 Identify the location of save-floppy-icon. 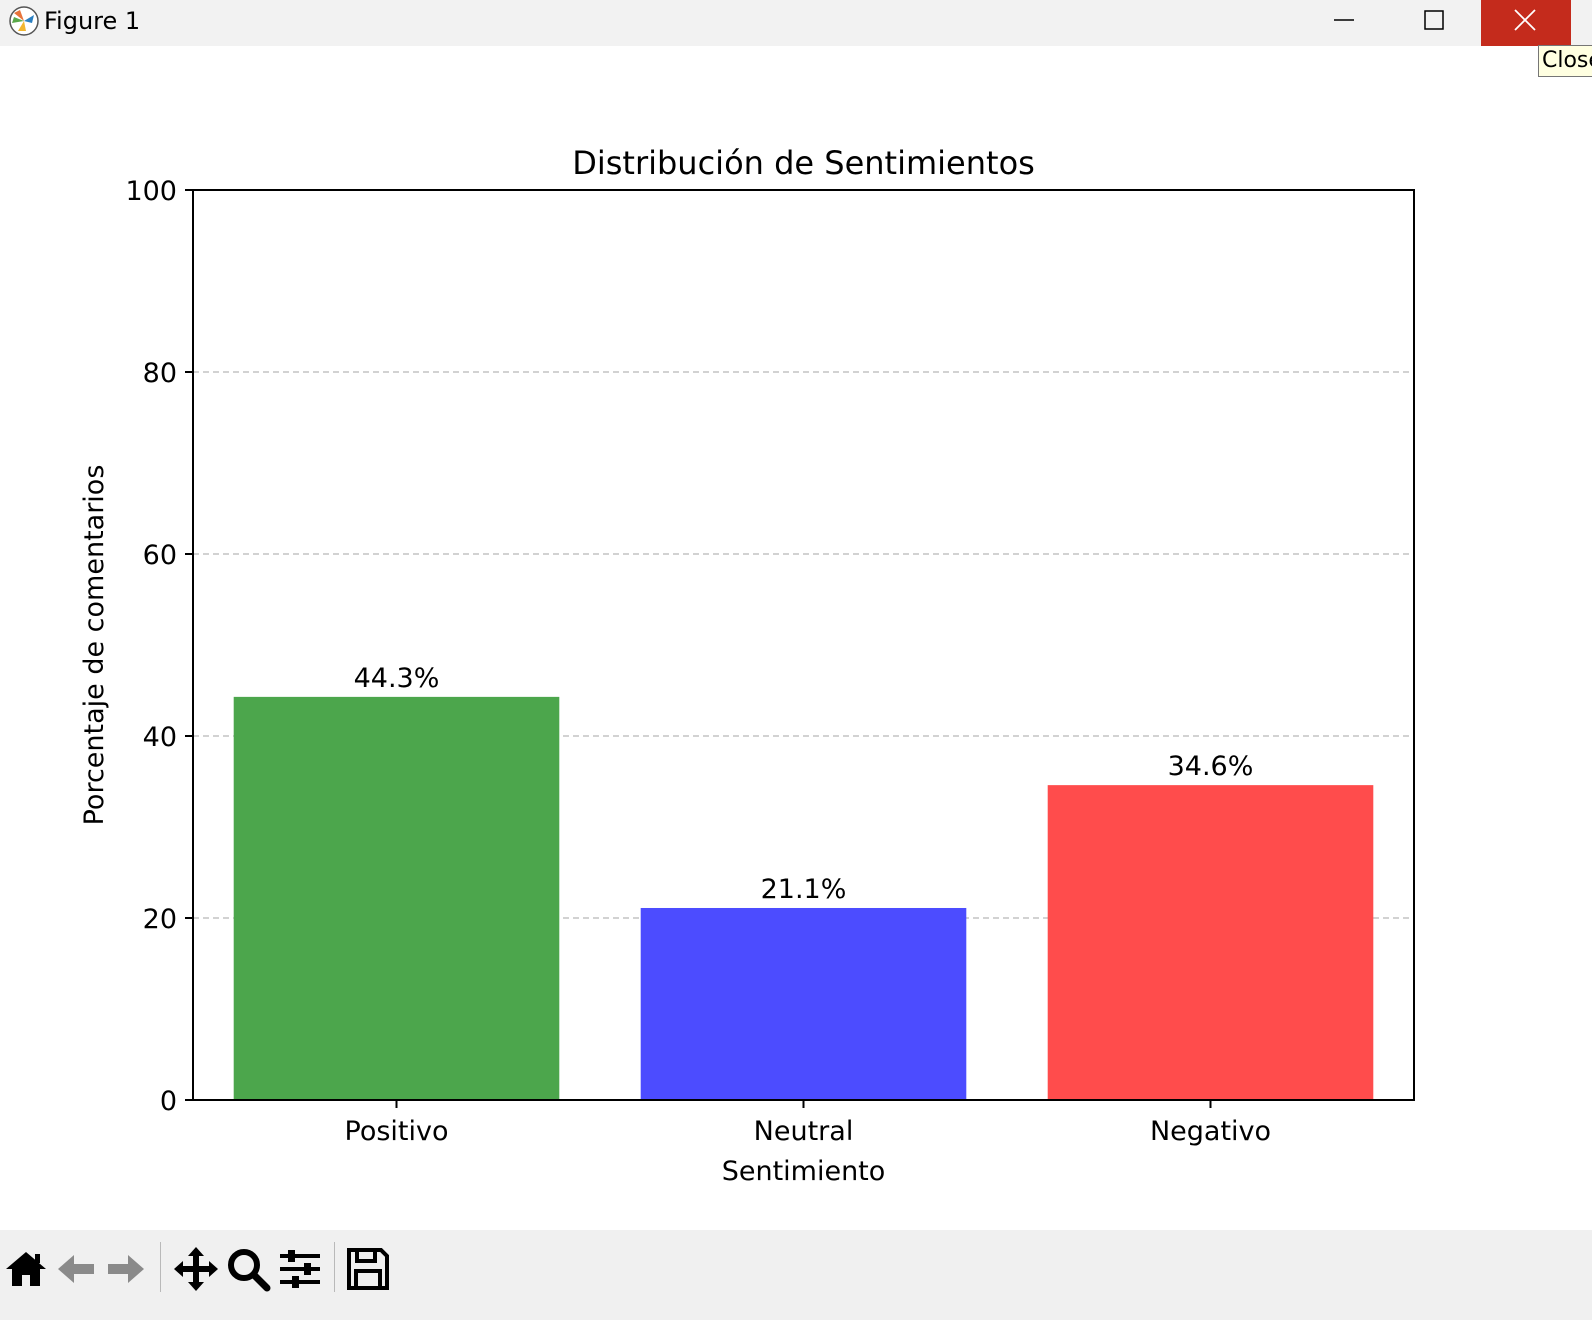
(368, 1269).